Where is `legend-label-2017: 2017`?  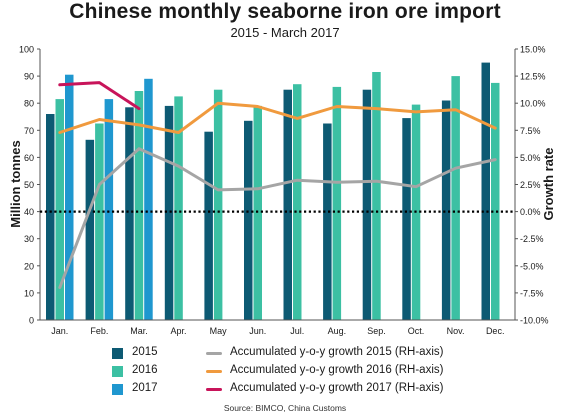
legend-label-2017: 2017 is located at coordinates (145, 388).